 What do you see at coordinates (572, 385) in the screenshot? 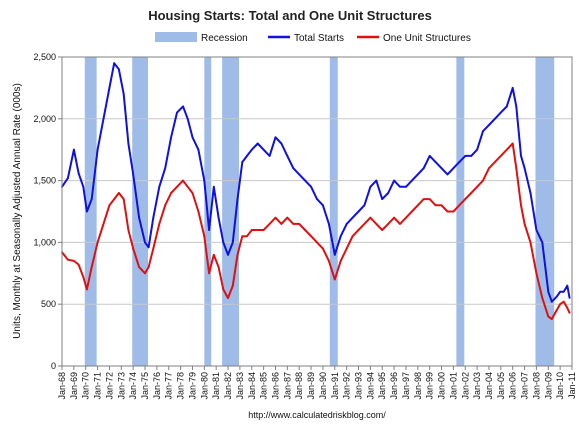
I see `x-tick-label: Jan-11` at bounding box center [572, 385].